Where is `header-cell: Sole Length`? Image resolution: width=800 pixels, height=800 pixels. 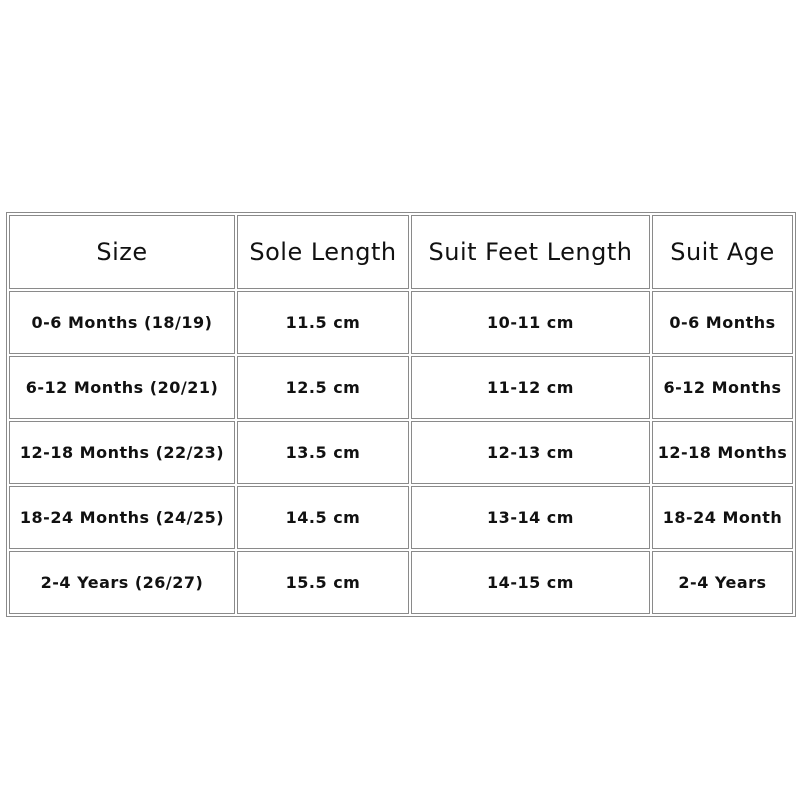
header-cell: Sole Length is located at coordinates (323, 252).